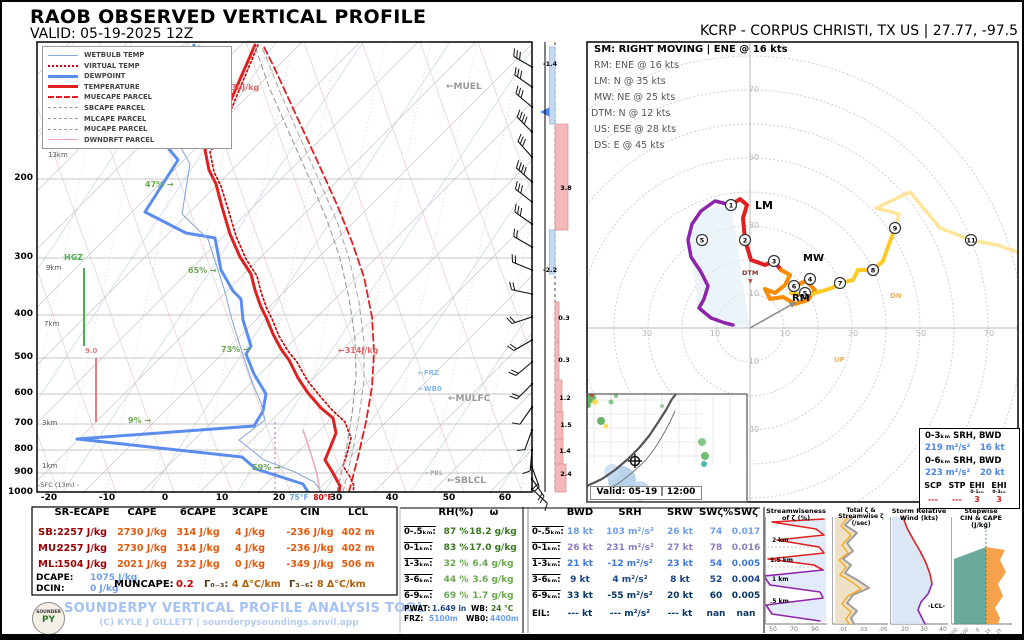 This screenshot has height=640, width=1024. Describe the element at coordinates (988, 631) in the screenshot. I see `svg-text: 1k` at that location.